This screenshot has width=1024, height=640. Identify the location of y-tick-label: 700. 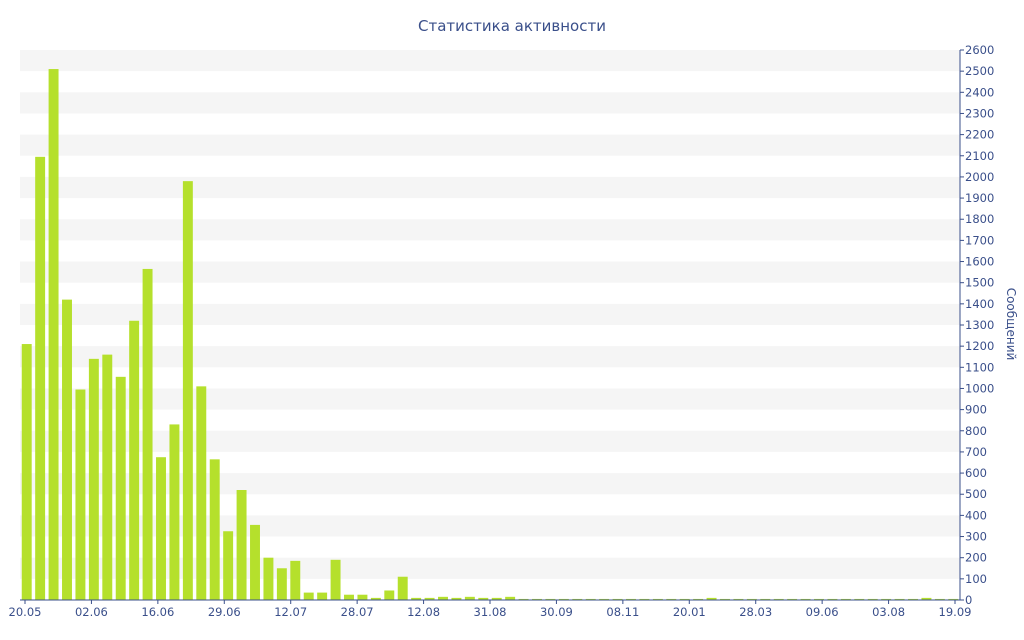
(976, 452).